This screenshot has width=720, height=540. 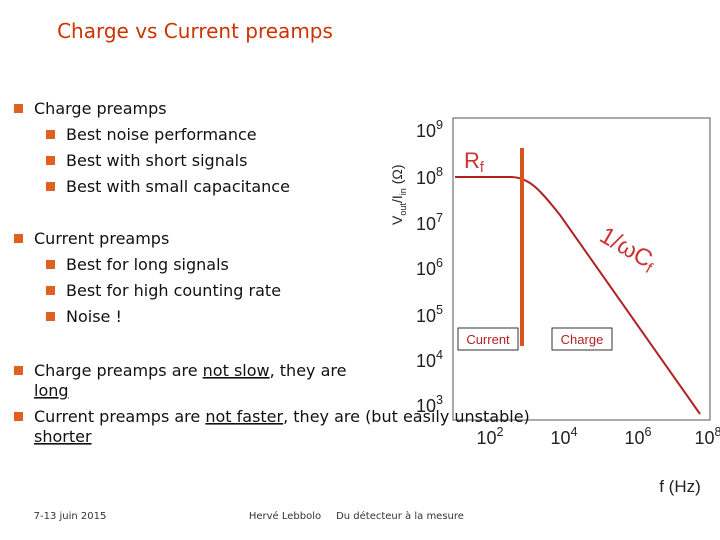 I want to click on note-segment-wrap: long, so click(x=51, y=390).